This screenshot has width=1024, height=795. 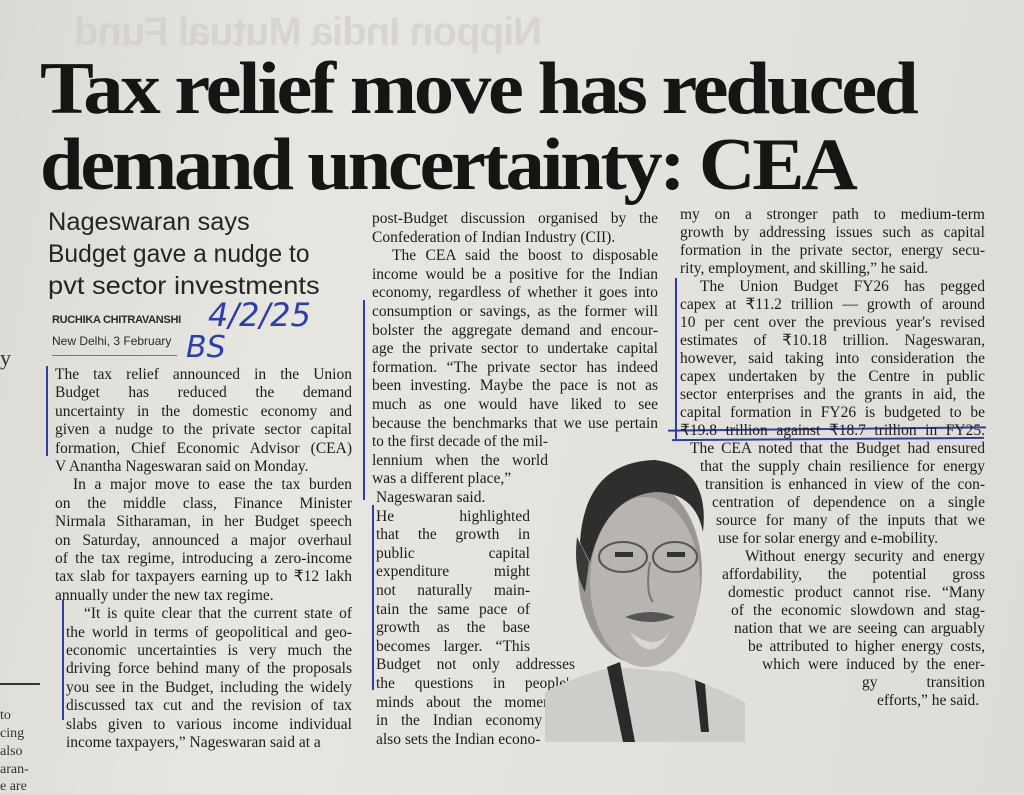 I want to click on article-line: to the first decade of the mil-, so click(x=460, y=442).